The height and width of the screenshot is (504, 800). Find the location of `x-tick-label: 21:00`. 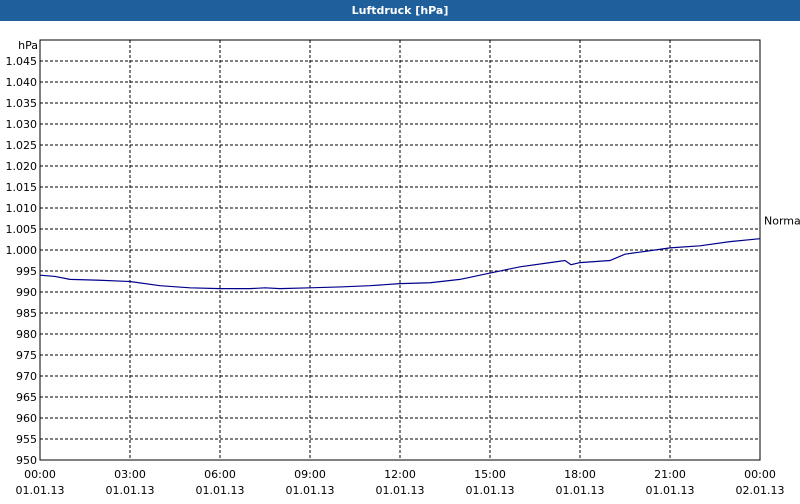

x-tick-label: 21:00 is located at coordinates (670, 474).